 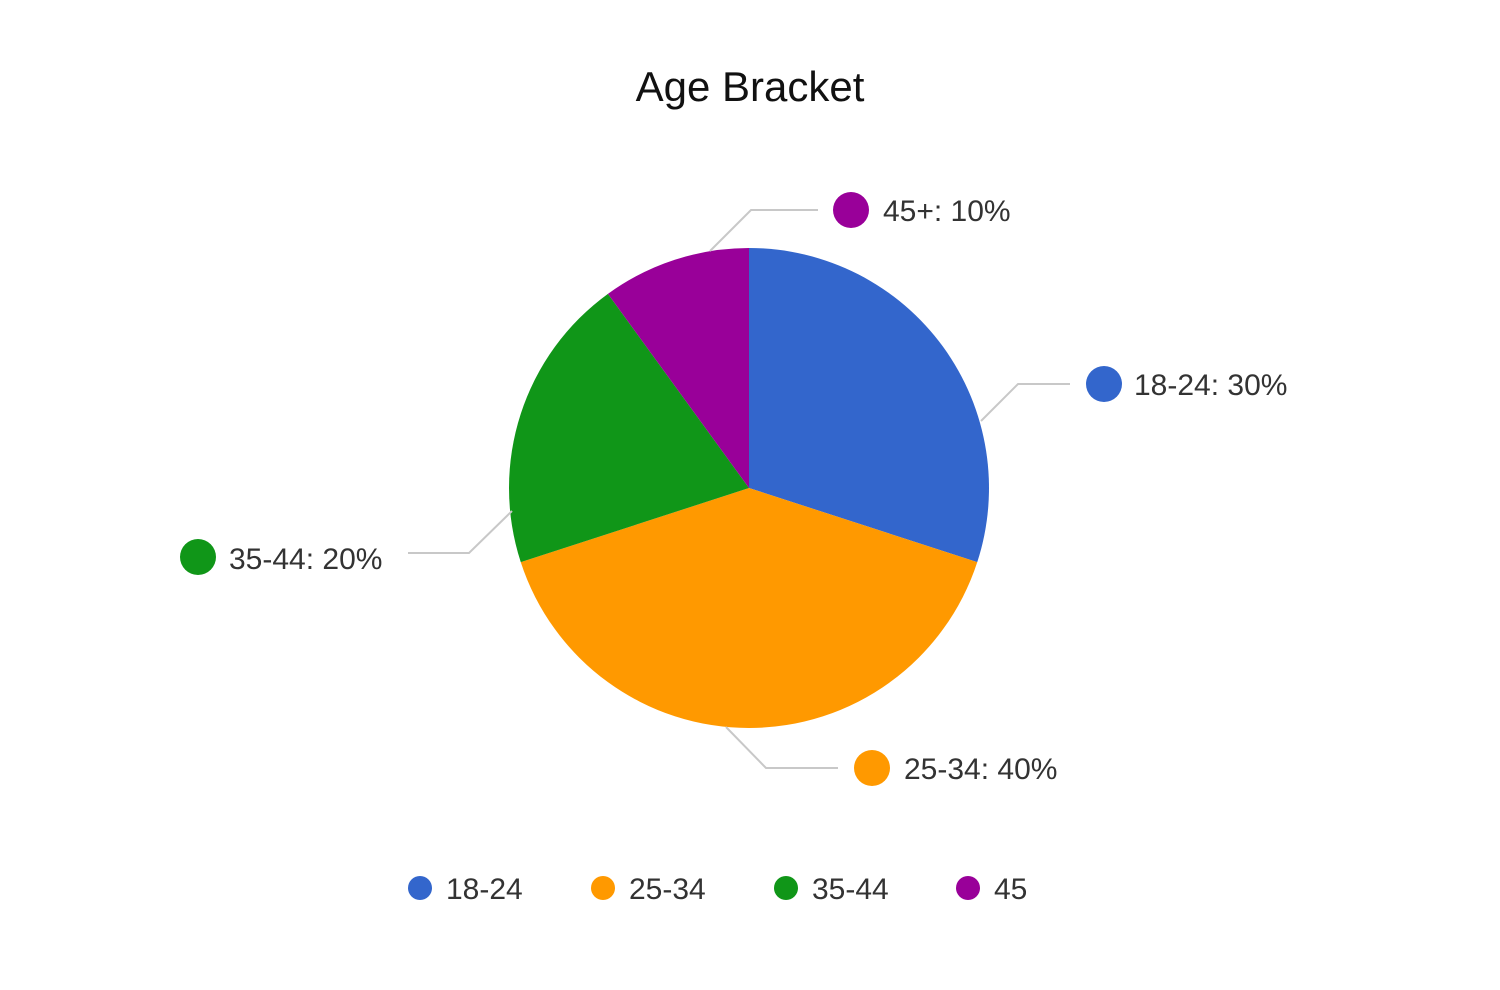 I want to click on legend-label-18-24: 18-24, so click(x=484, y=889).